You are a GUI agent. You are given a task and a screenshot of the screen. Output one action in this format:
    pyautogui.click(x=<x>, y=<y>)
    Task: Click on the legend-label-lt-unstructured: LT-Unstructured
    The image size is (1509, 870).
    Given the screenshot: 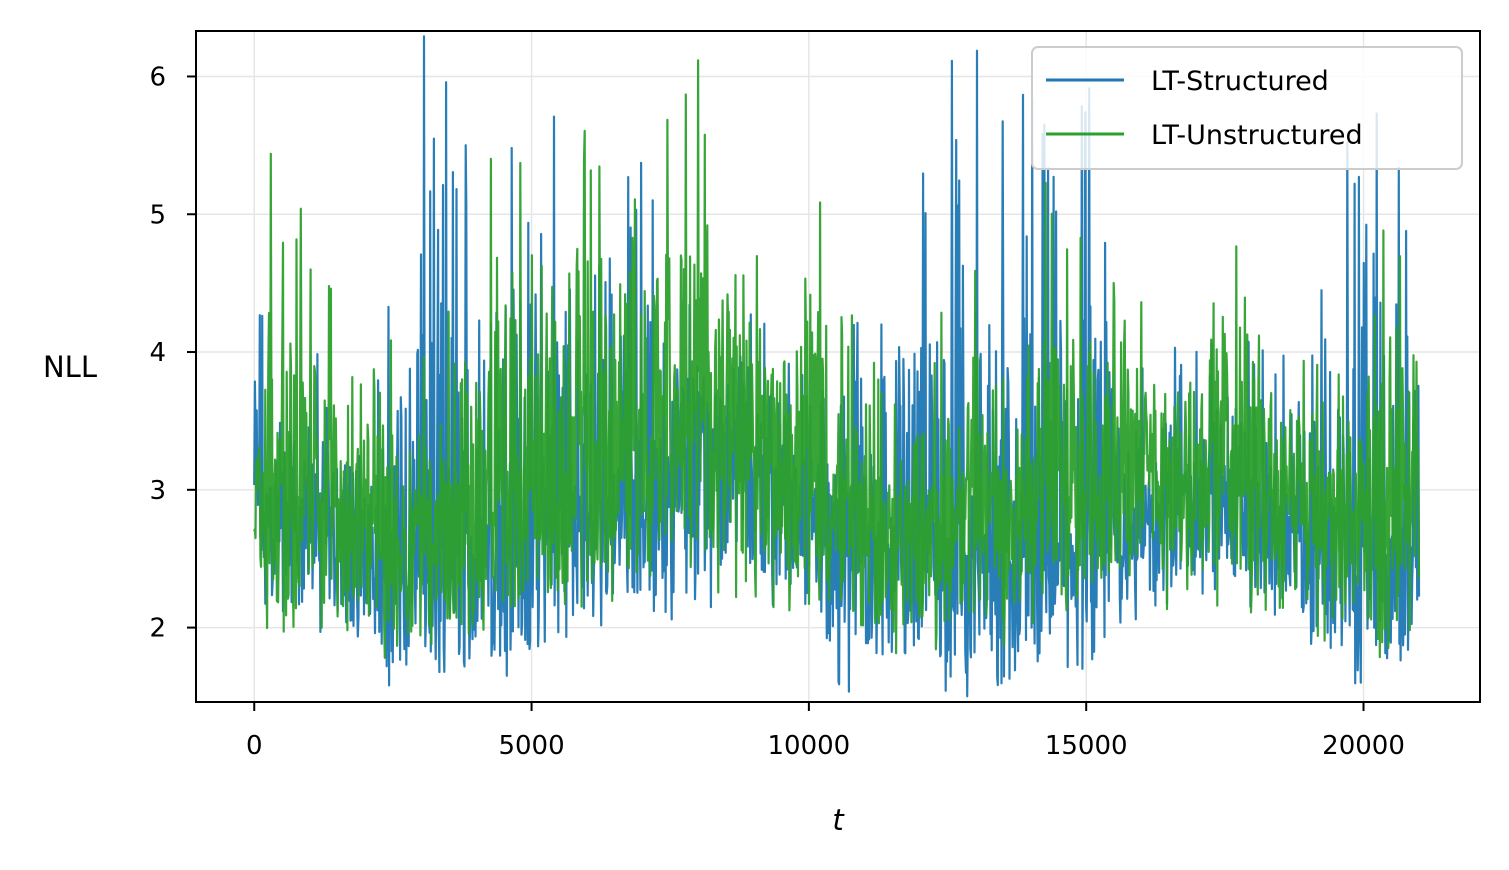 What is the action you would take?
    pyautogui.click(x=1257, y=135)
    